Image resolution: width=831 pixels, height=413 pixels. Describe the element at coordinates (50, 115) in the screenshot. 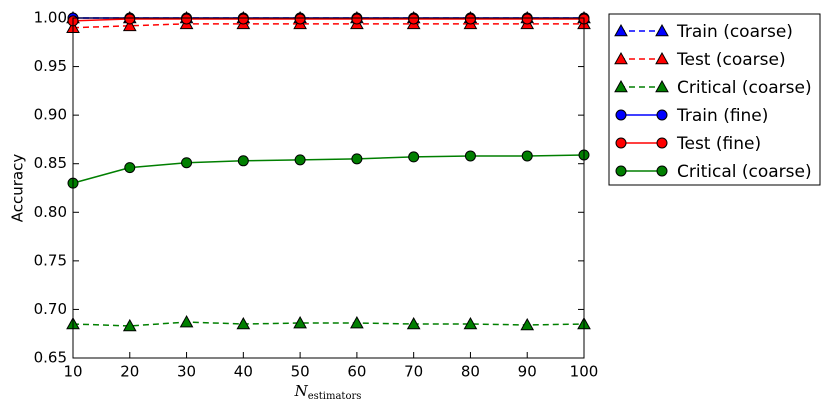

I see `y-tick-label: 0.90` at that location.